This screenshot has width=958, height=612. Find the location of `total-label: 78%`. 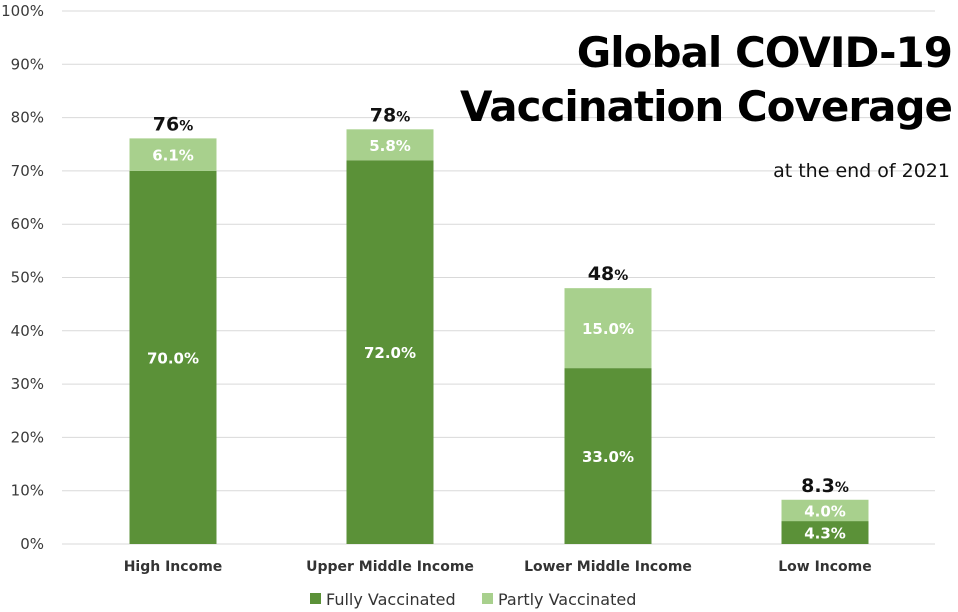

total-label: 78% is located at coordinates (390, 115).